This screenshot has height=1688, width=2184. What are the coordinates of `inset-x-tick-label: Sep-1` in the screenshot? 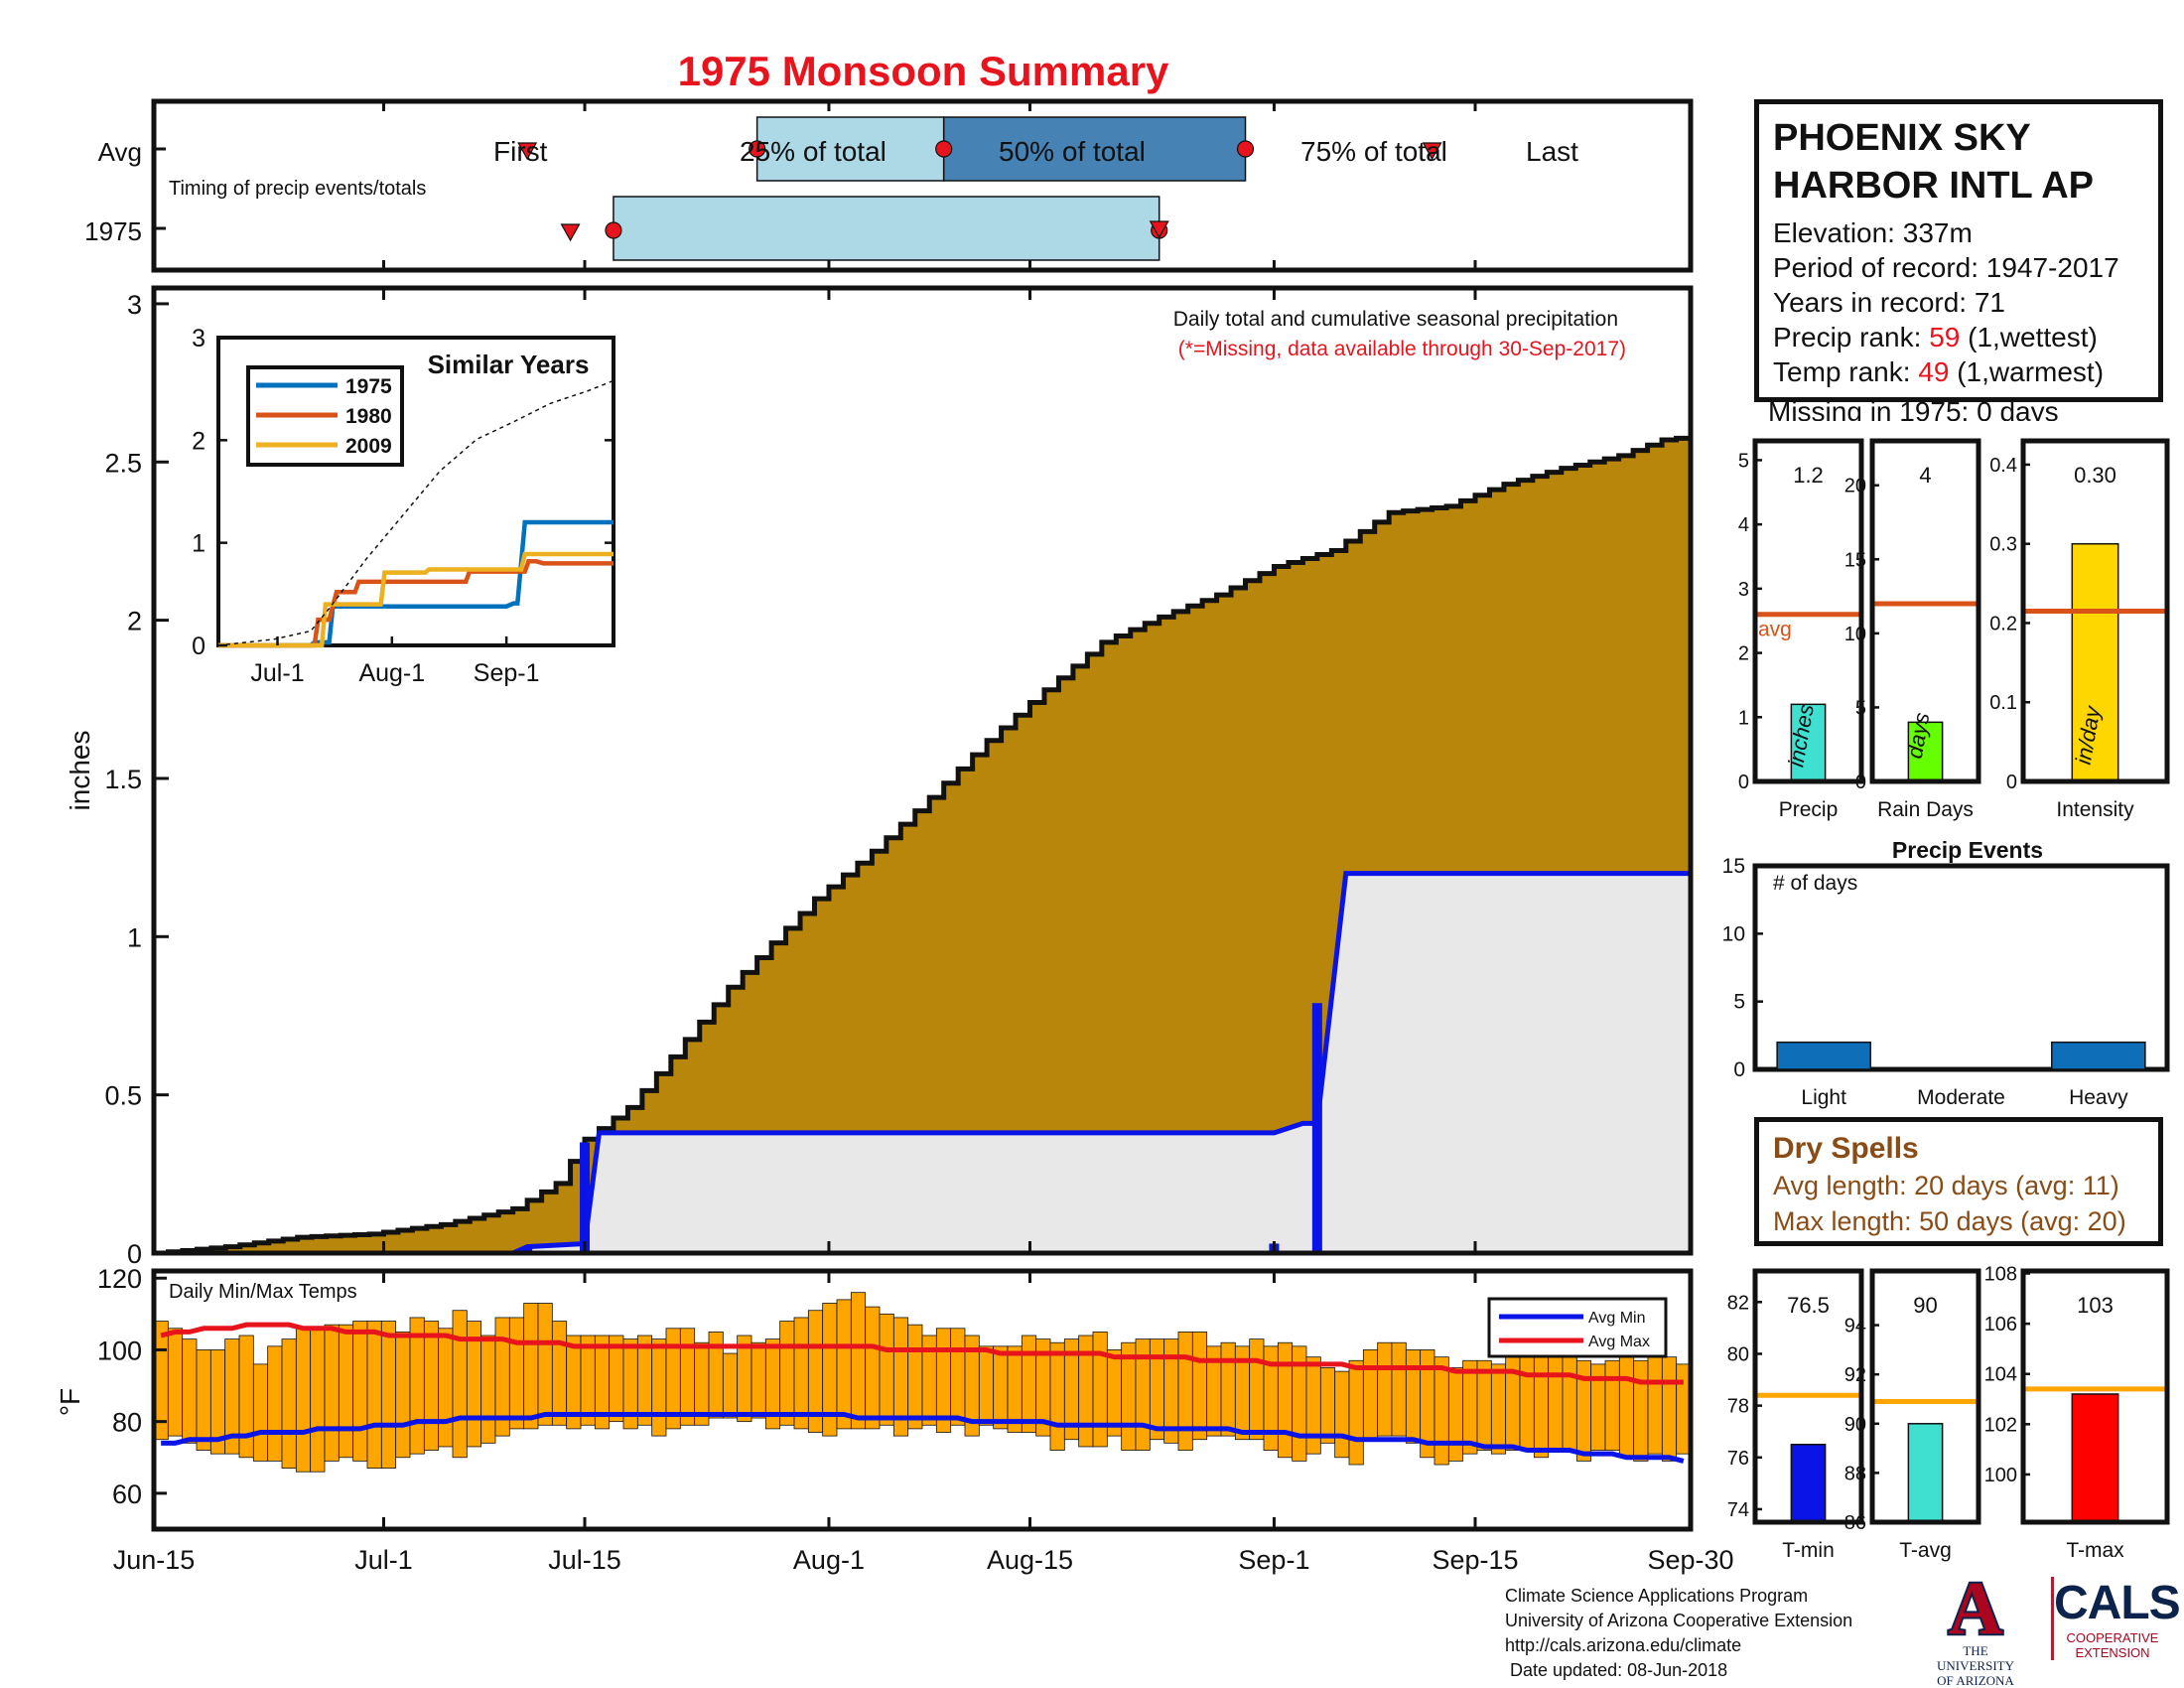 It's located at (507, 673).